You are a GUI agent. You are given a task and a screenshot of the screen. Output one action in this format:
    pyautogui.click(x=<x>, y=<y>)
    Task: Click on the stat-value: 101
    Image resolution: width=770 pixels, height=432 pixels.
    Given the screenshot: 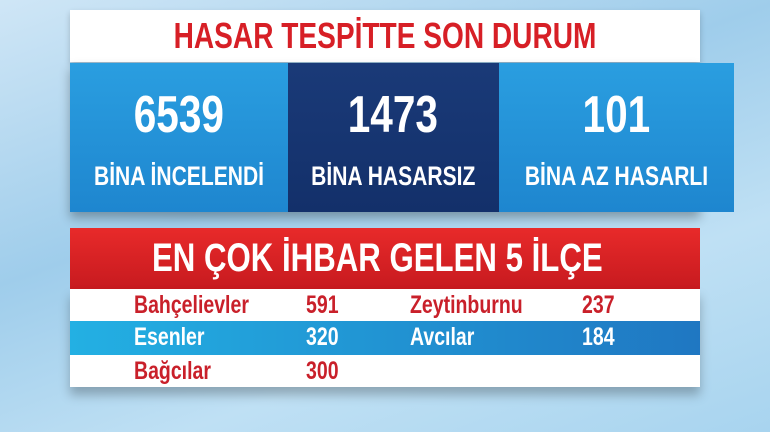 What is the action you would take?
    pyautogui.click(x=616, y=115)
    